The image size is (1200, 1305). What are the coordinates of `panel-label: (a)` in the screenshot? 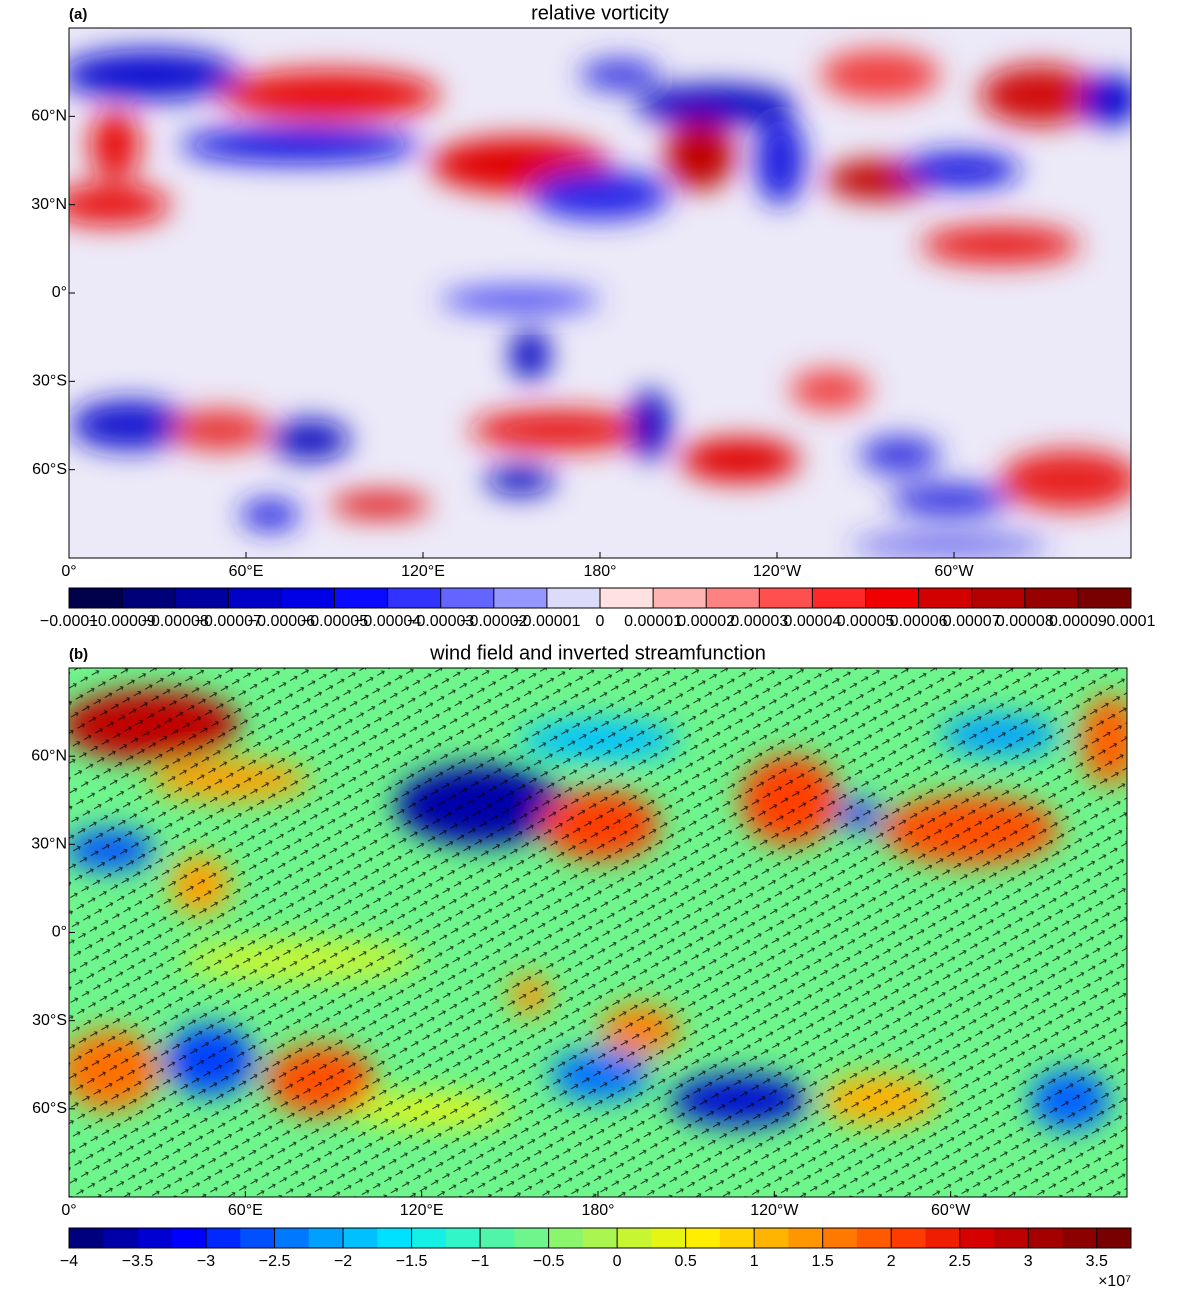 It's located at (78, 14).